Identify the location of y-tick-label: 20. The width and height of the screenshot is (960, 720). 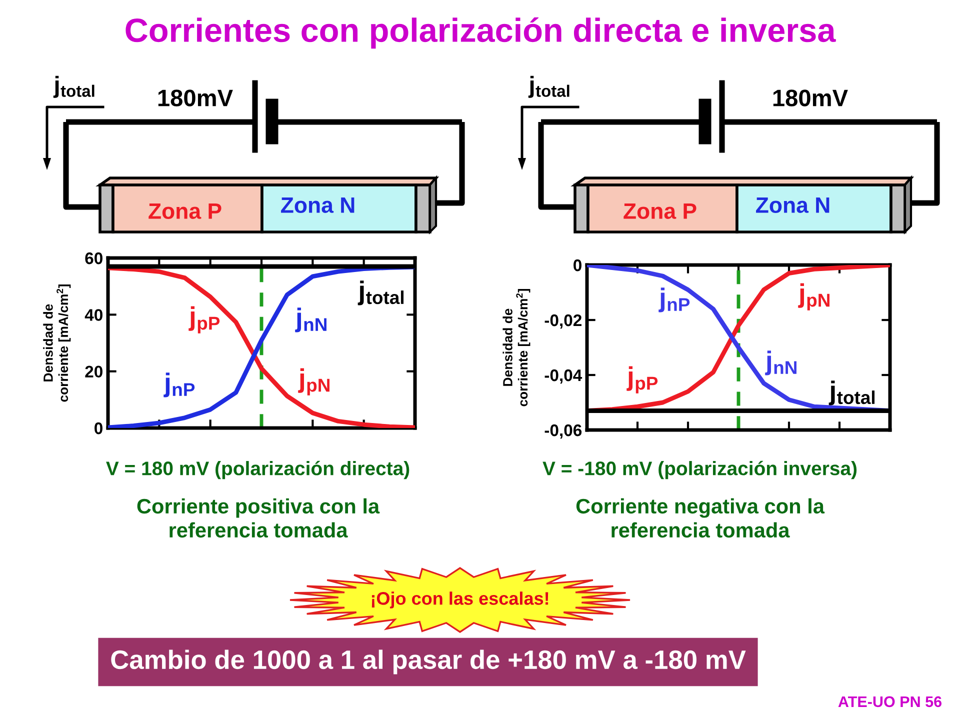
(93, 372).